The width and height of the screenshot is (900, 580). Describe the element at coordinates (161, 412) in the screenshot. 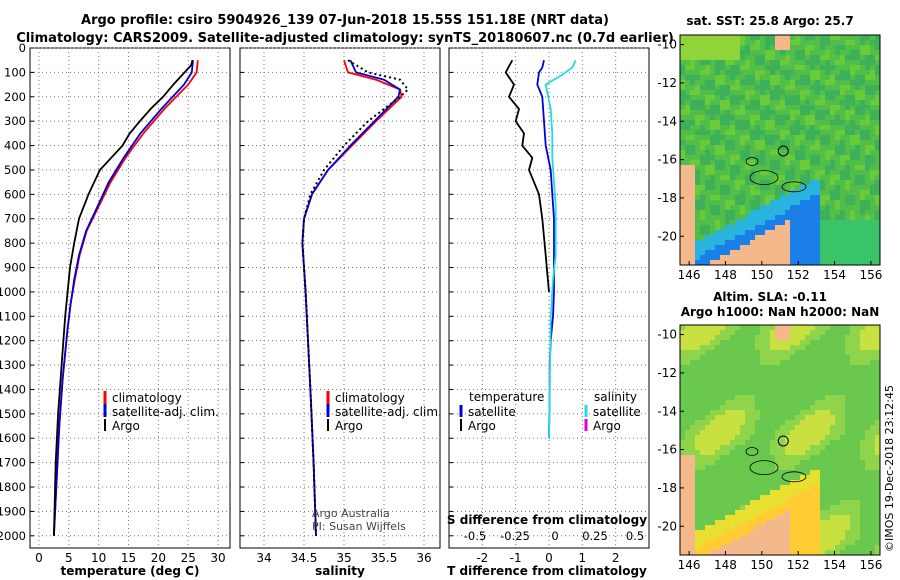

I see `temperature-legend: climatology satellite-adj. clim. Argo` at that location.